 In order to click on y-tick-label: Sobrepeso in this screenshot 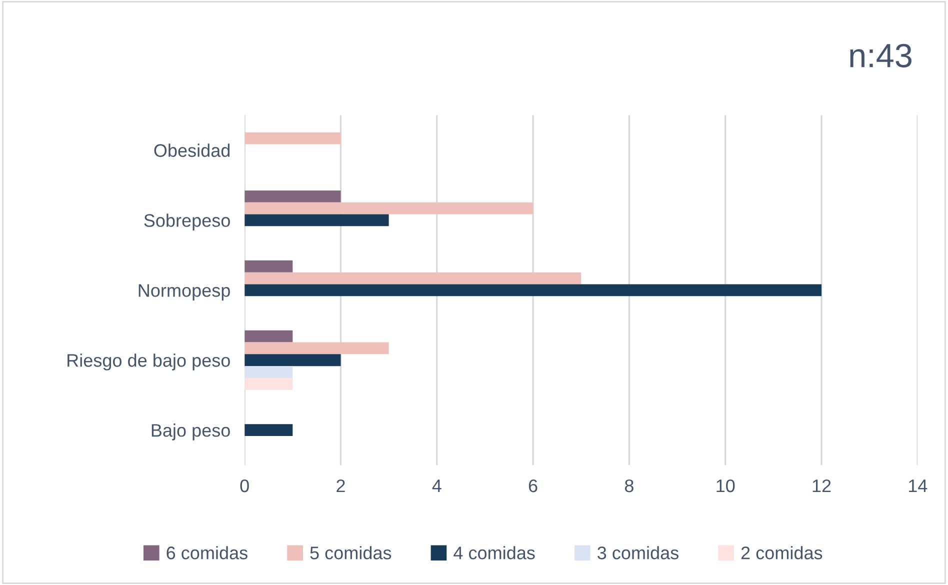, I will do `click(187, 222)`.